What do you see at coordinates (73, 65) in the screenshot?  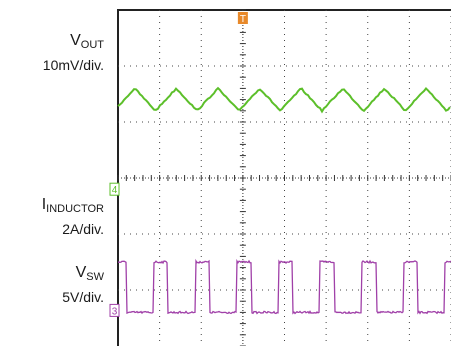 I see `vout-scale: 10mV/div.` at bounding box center [73, 65].